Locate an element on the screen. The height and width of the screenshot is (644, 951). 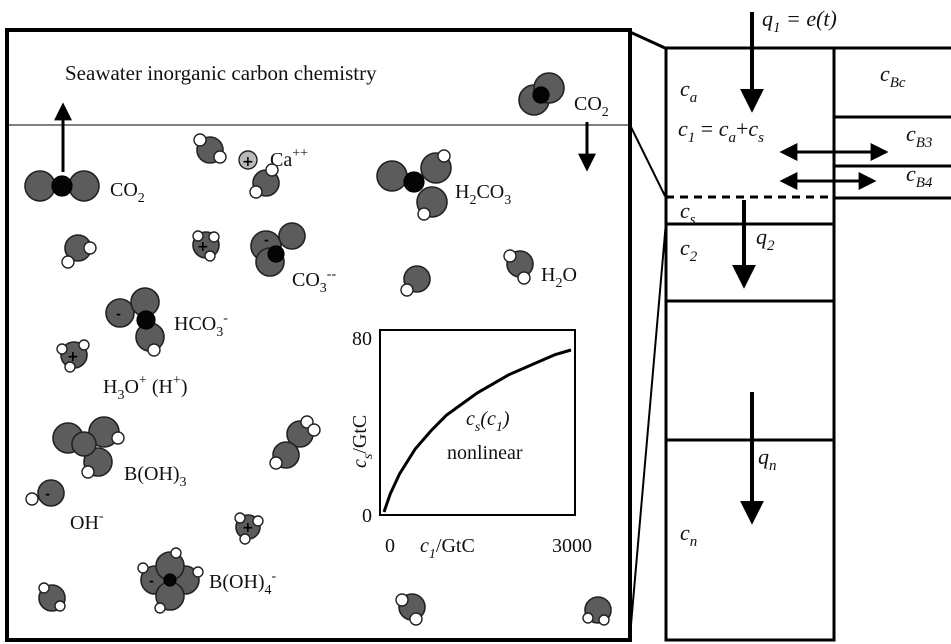
carbonate-ion: - is located at coordinates (278, 249).